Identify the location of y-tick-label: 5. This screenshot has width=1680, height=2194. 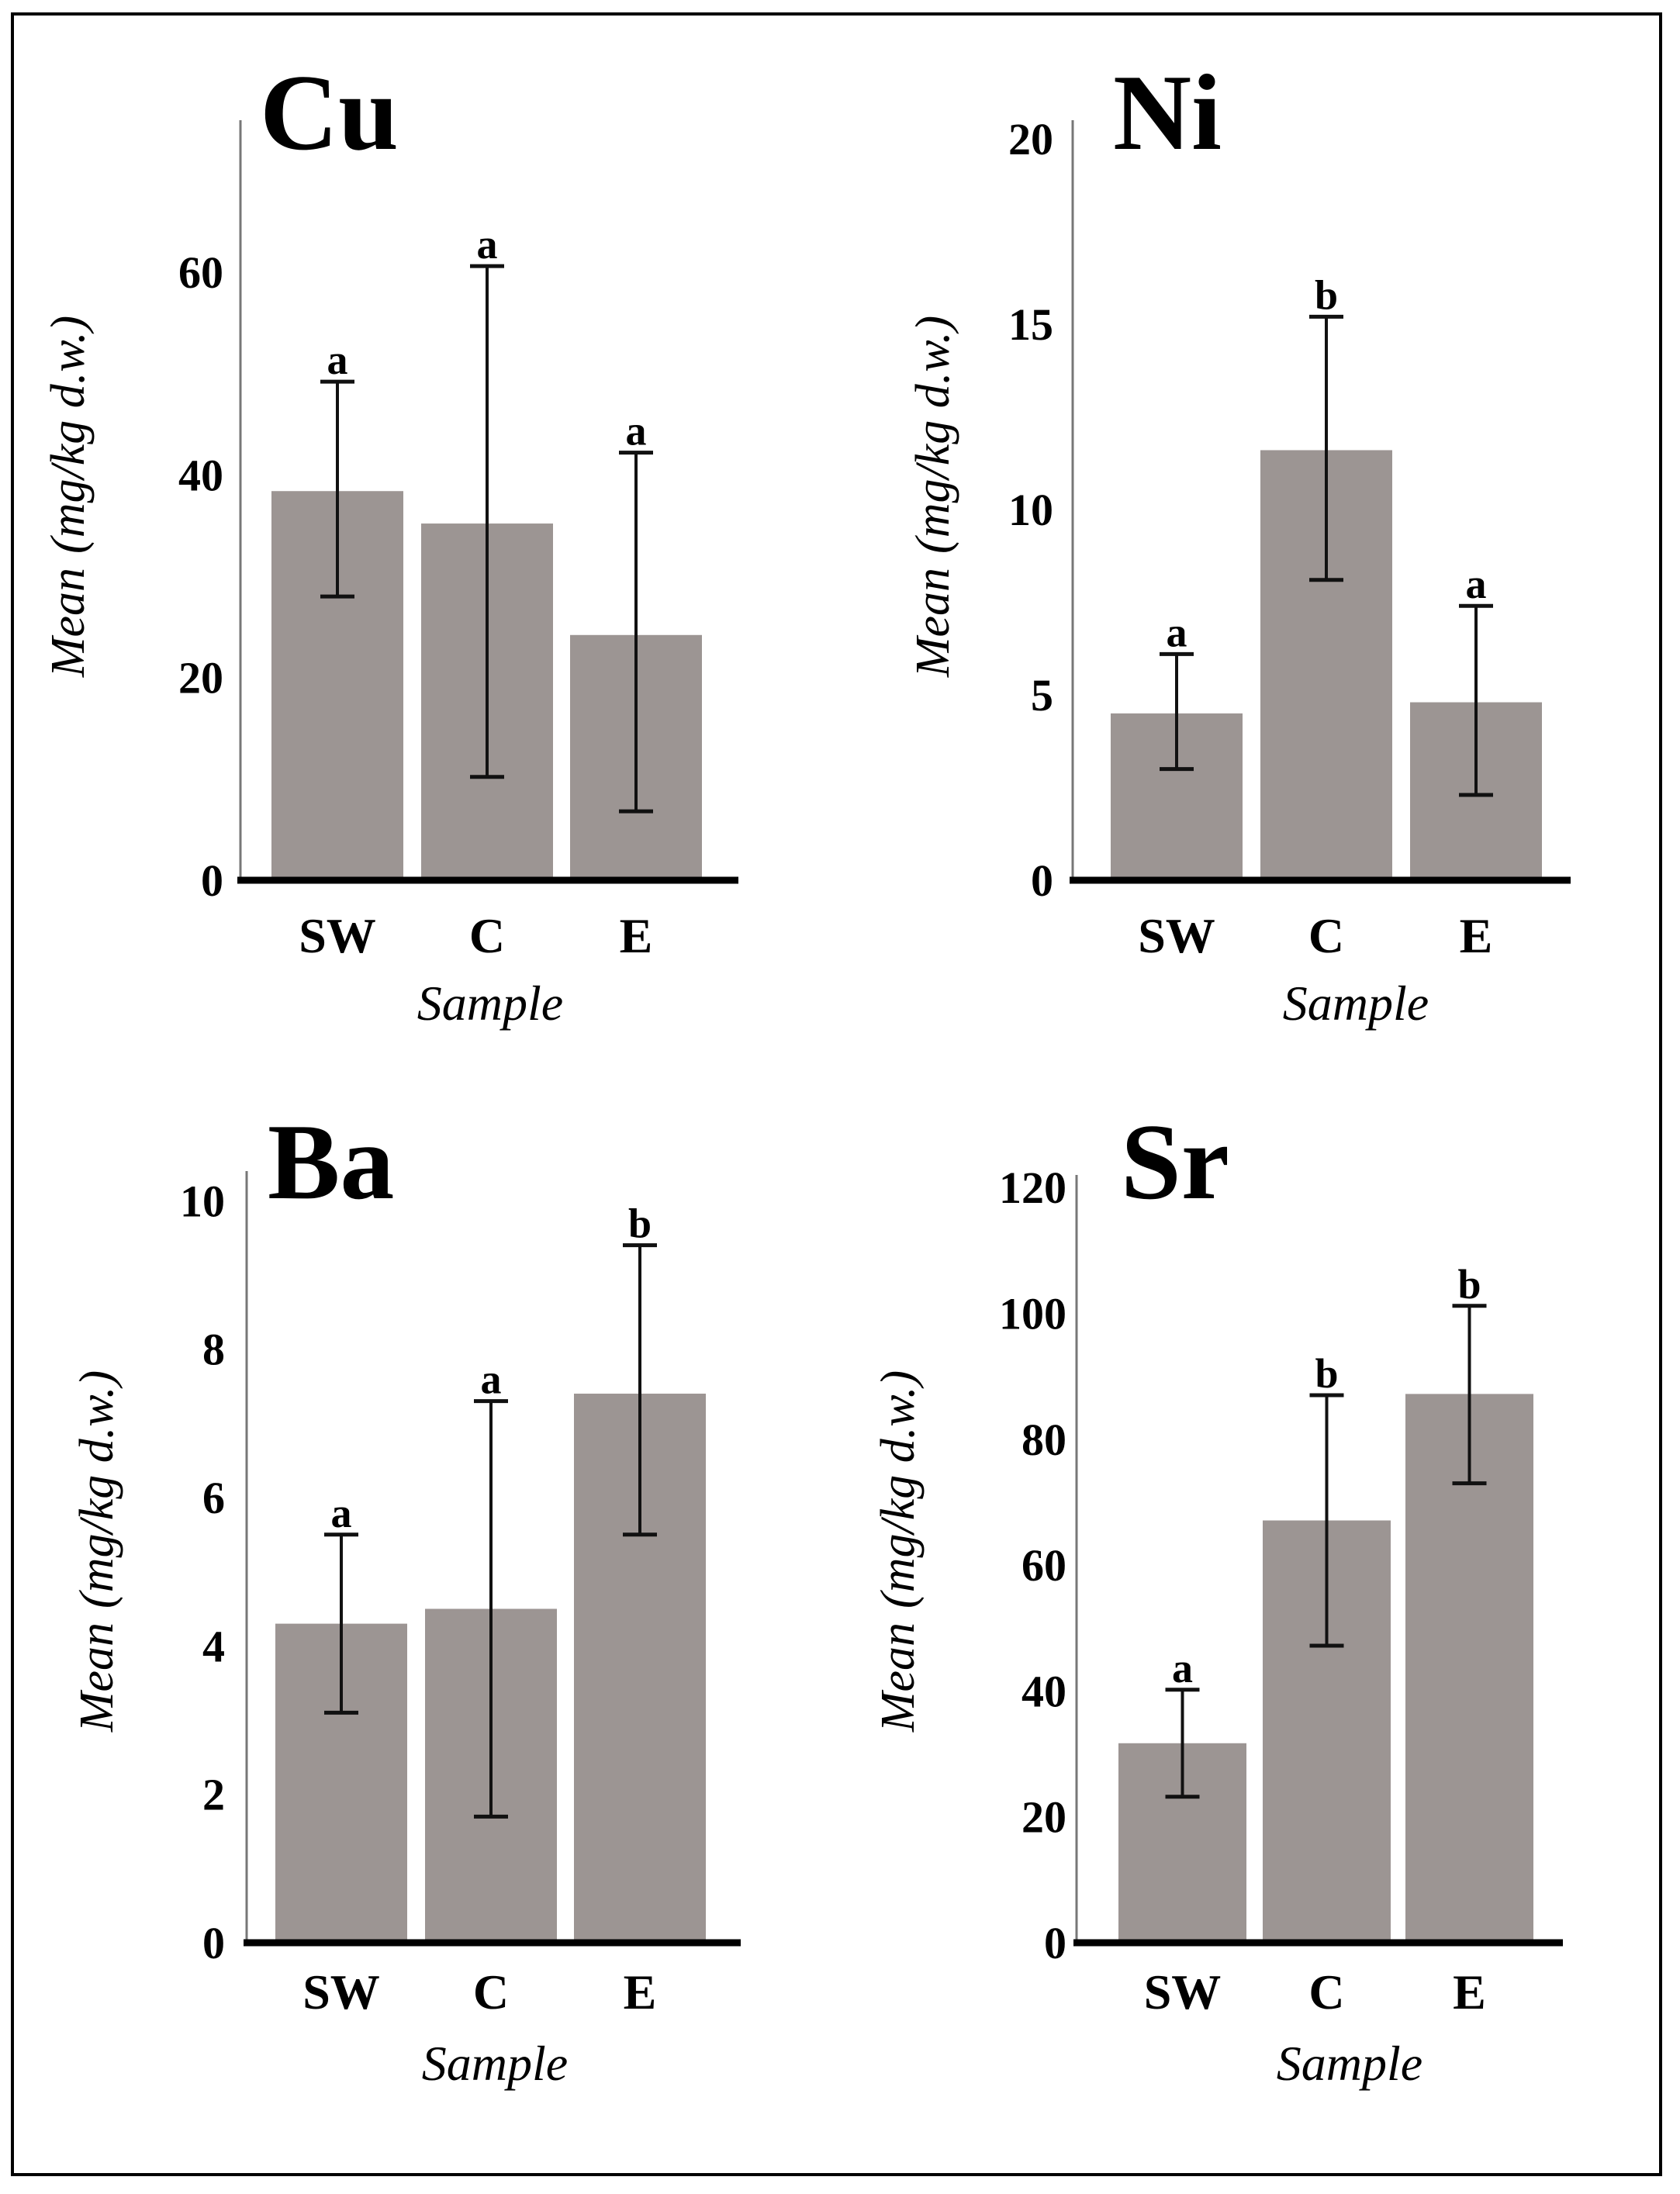
(1042, 695).